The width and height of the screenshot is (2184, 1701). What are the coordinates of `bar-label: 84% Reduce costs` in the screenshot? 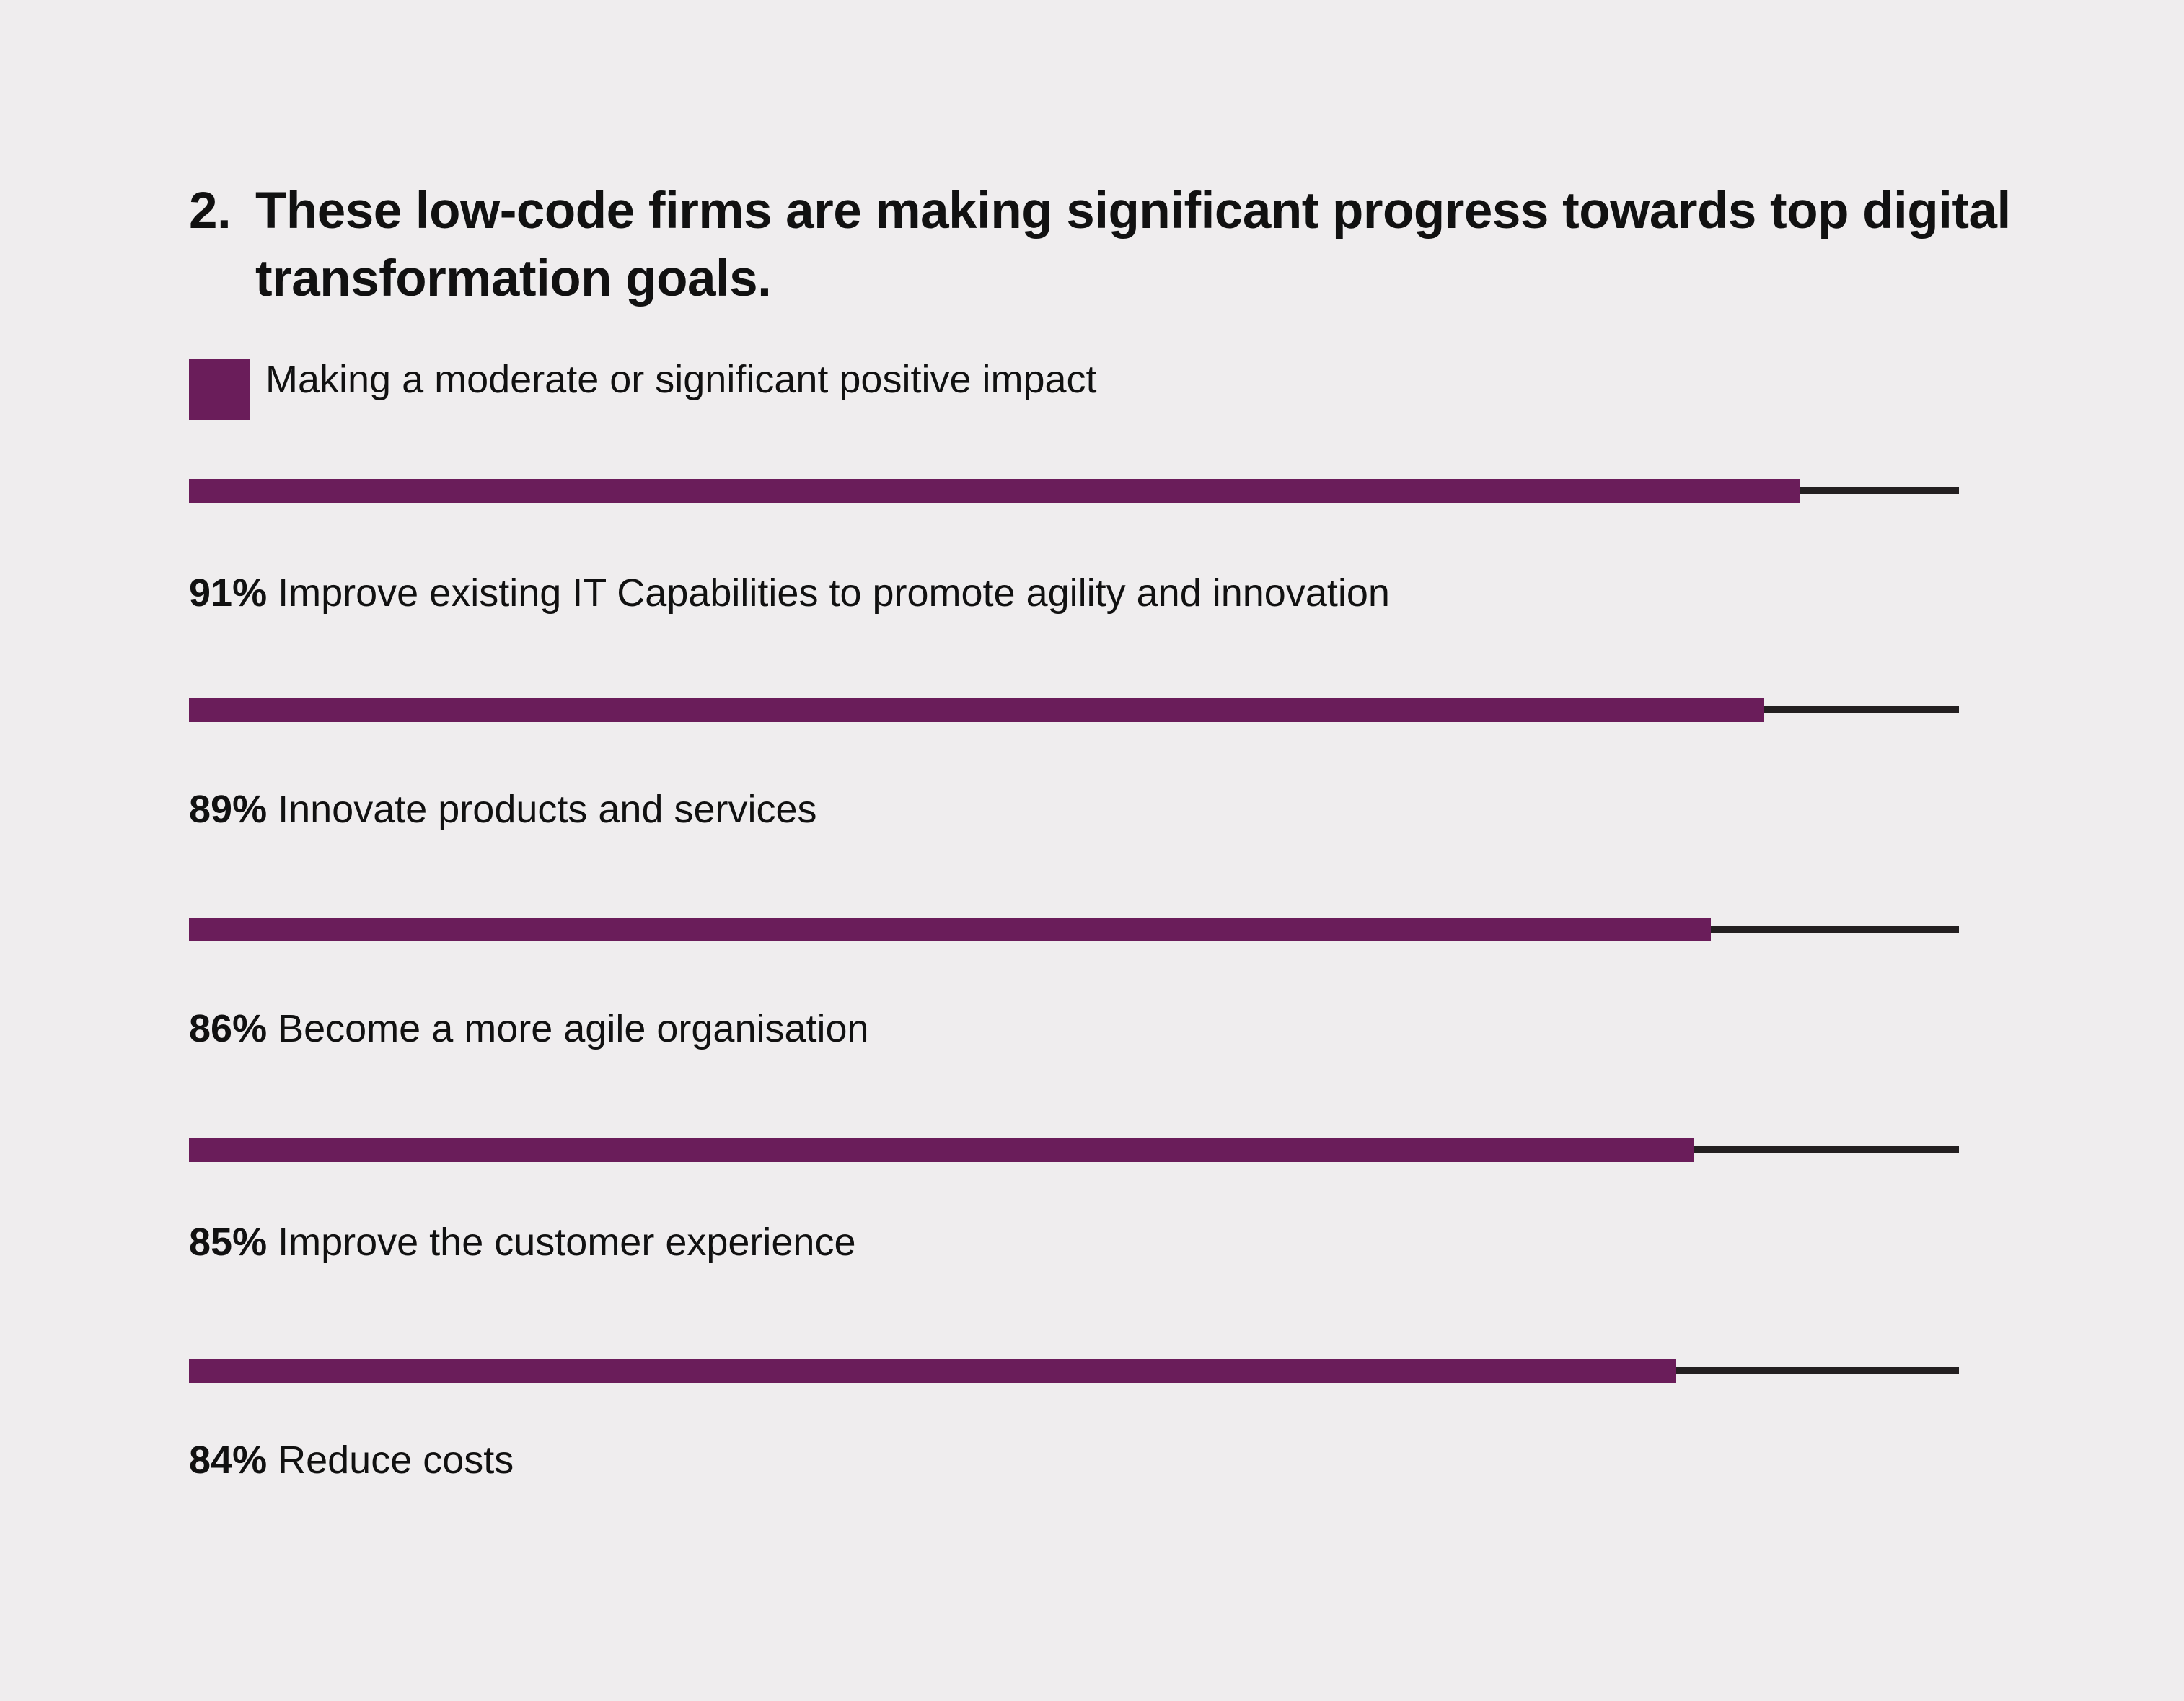 It's located at (351, 1460).